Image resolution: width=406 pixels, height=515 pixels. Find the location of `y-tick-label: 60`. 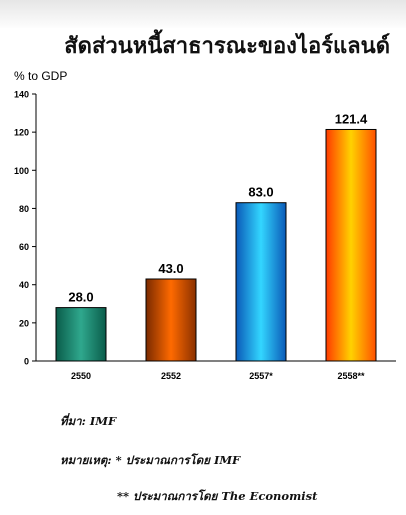

y-tick-label: 60 is located at coordinates (24, 247).